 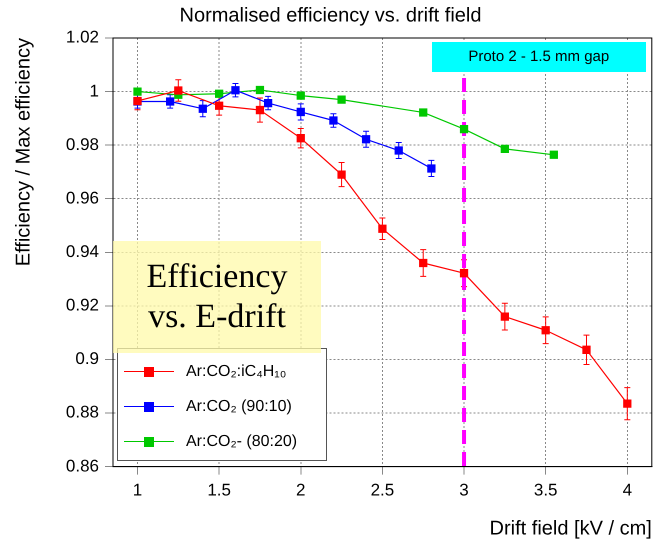 I want to click on y-tick-label: 0.86, so click(x=82, y=466).